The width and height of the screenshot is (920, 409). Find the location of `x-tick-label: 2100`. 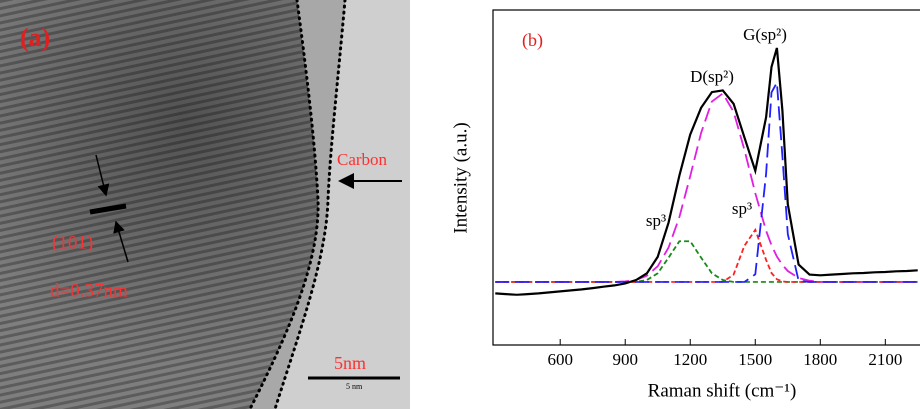

x-tick-label: 2100 is located at coordinates (885, 359).